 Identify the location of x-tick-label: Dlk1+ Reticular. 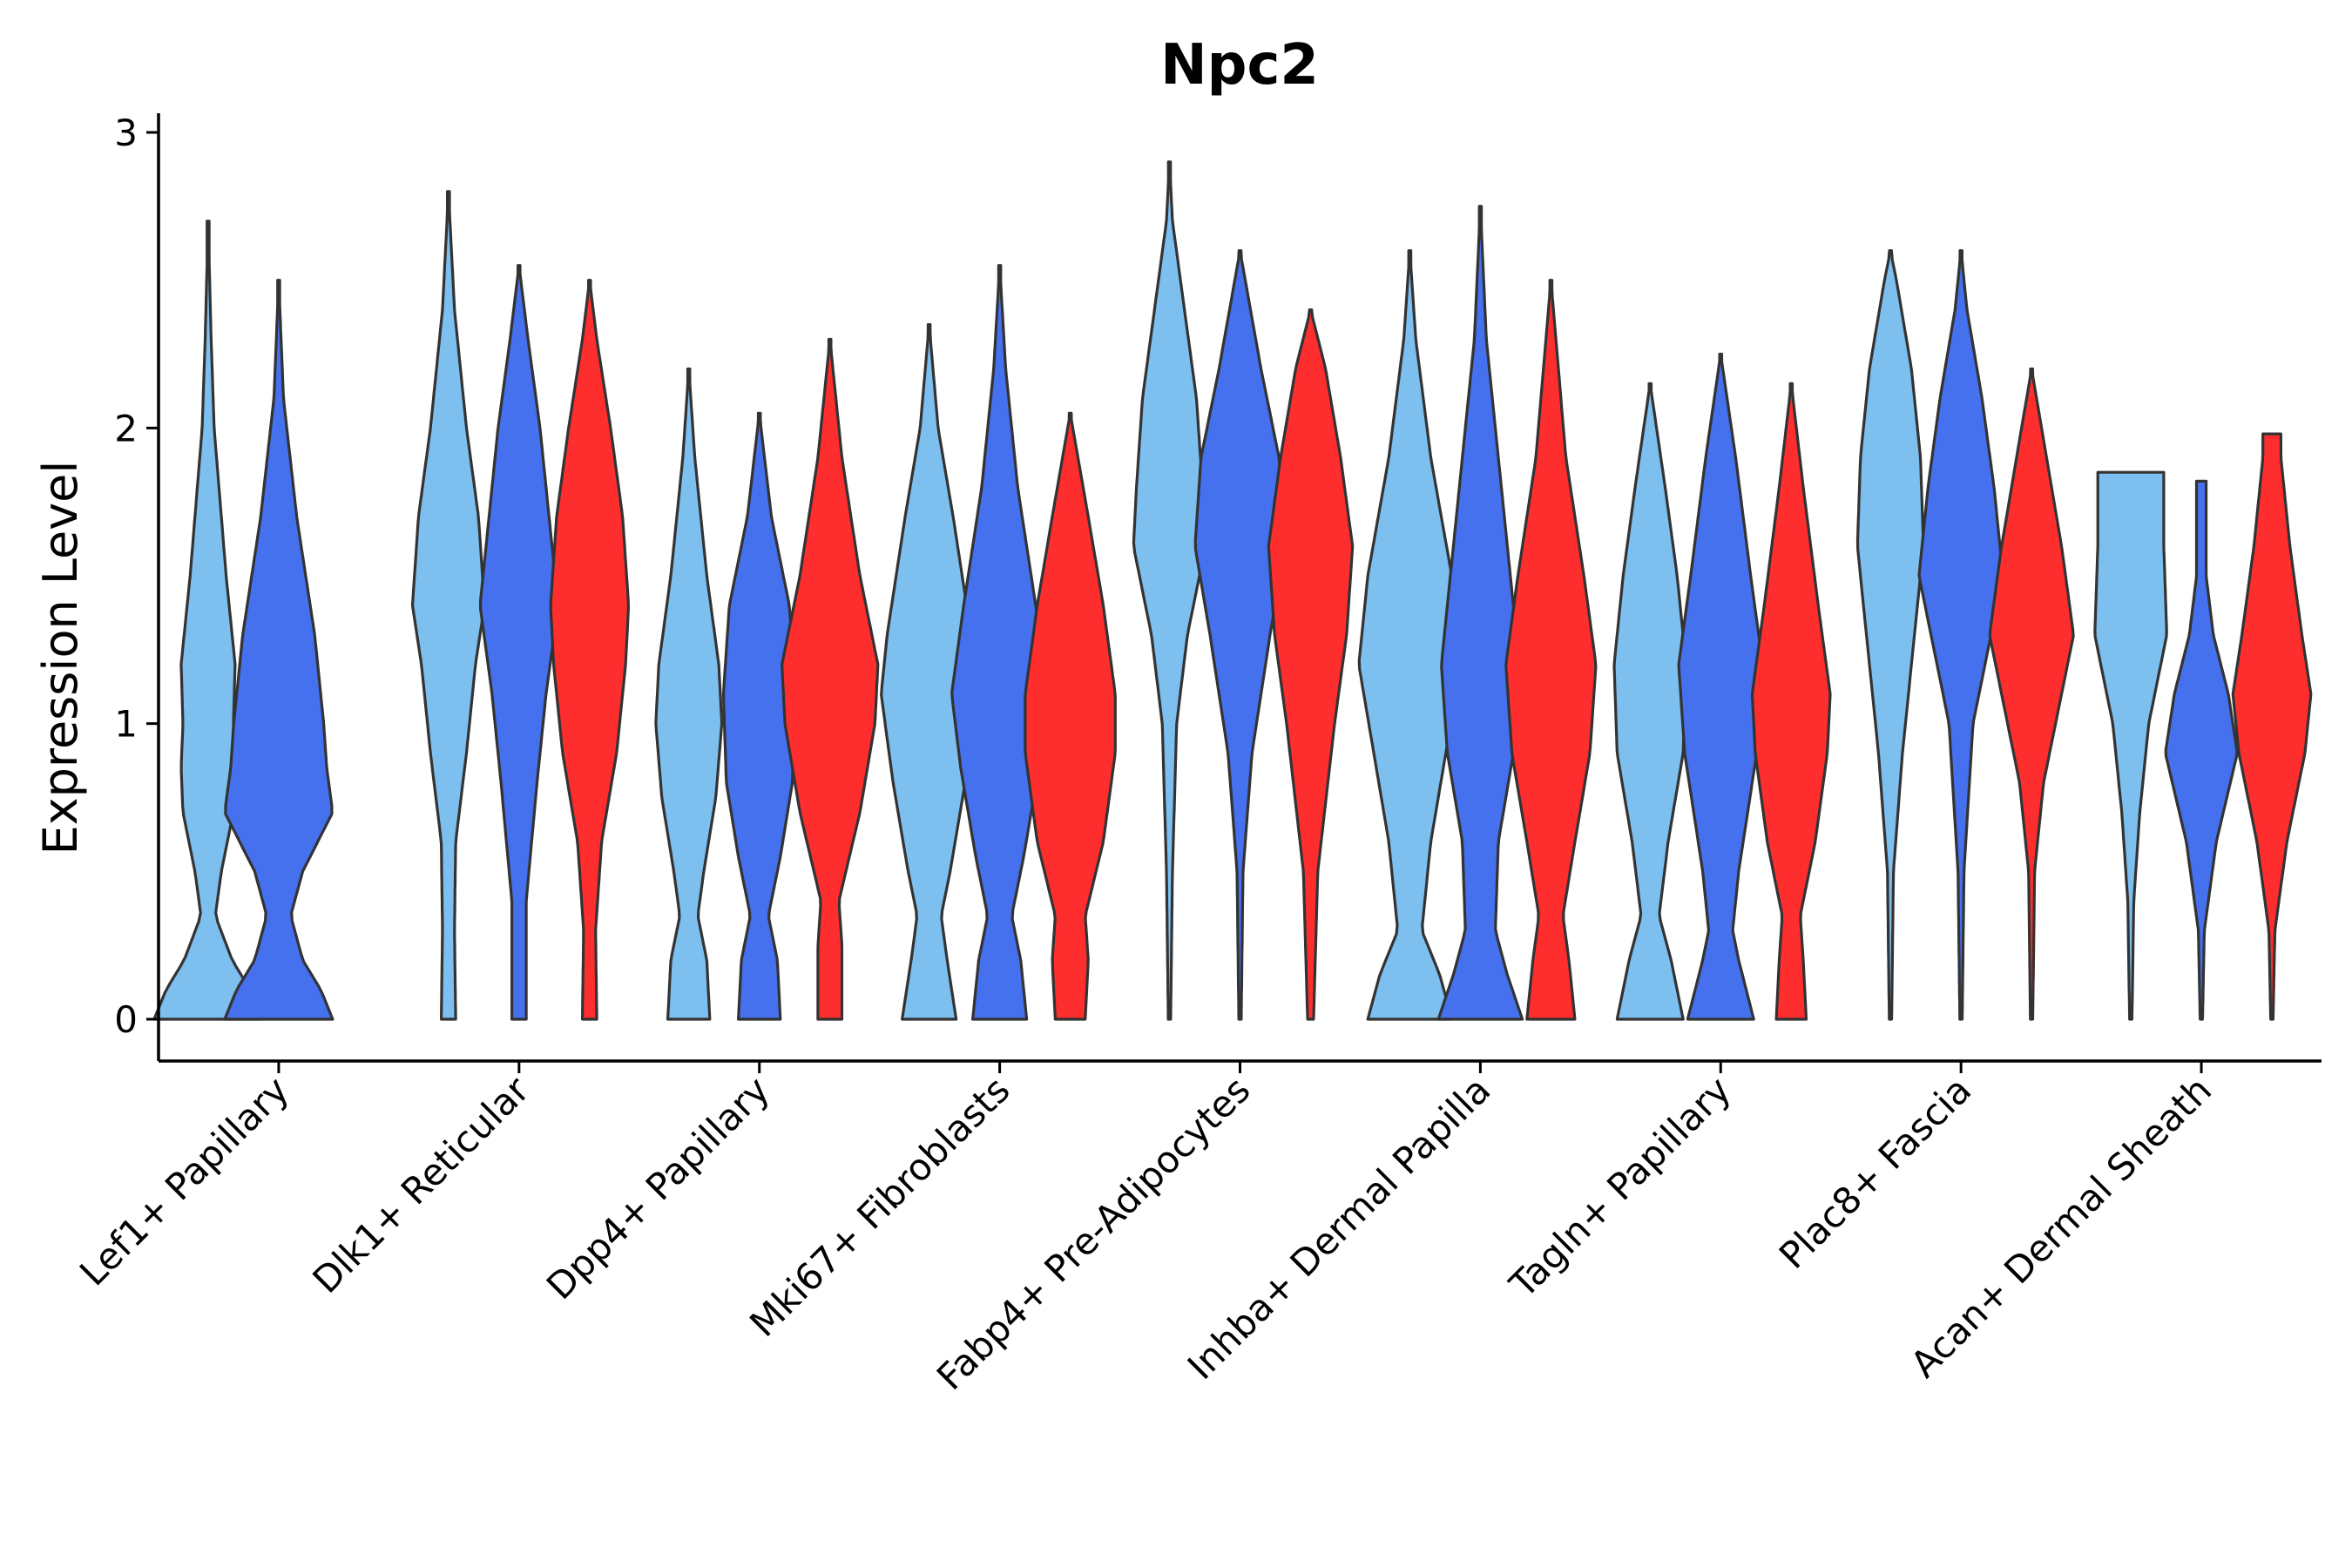
(420, 1184).